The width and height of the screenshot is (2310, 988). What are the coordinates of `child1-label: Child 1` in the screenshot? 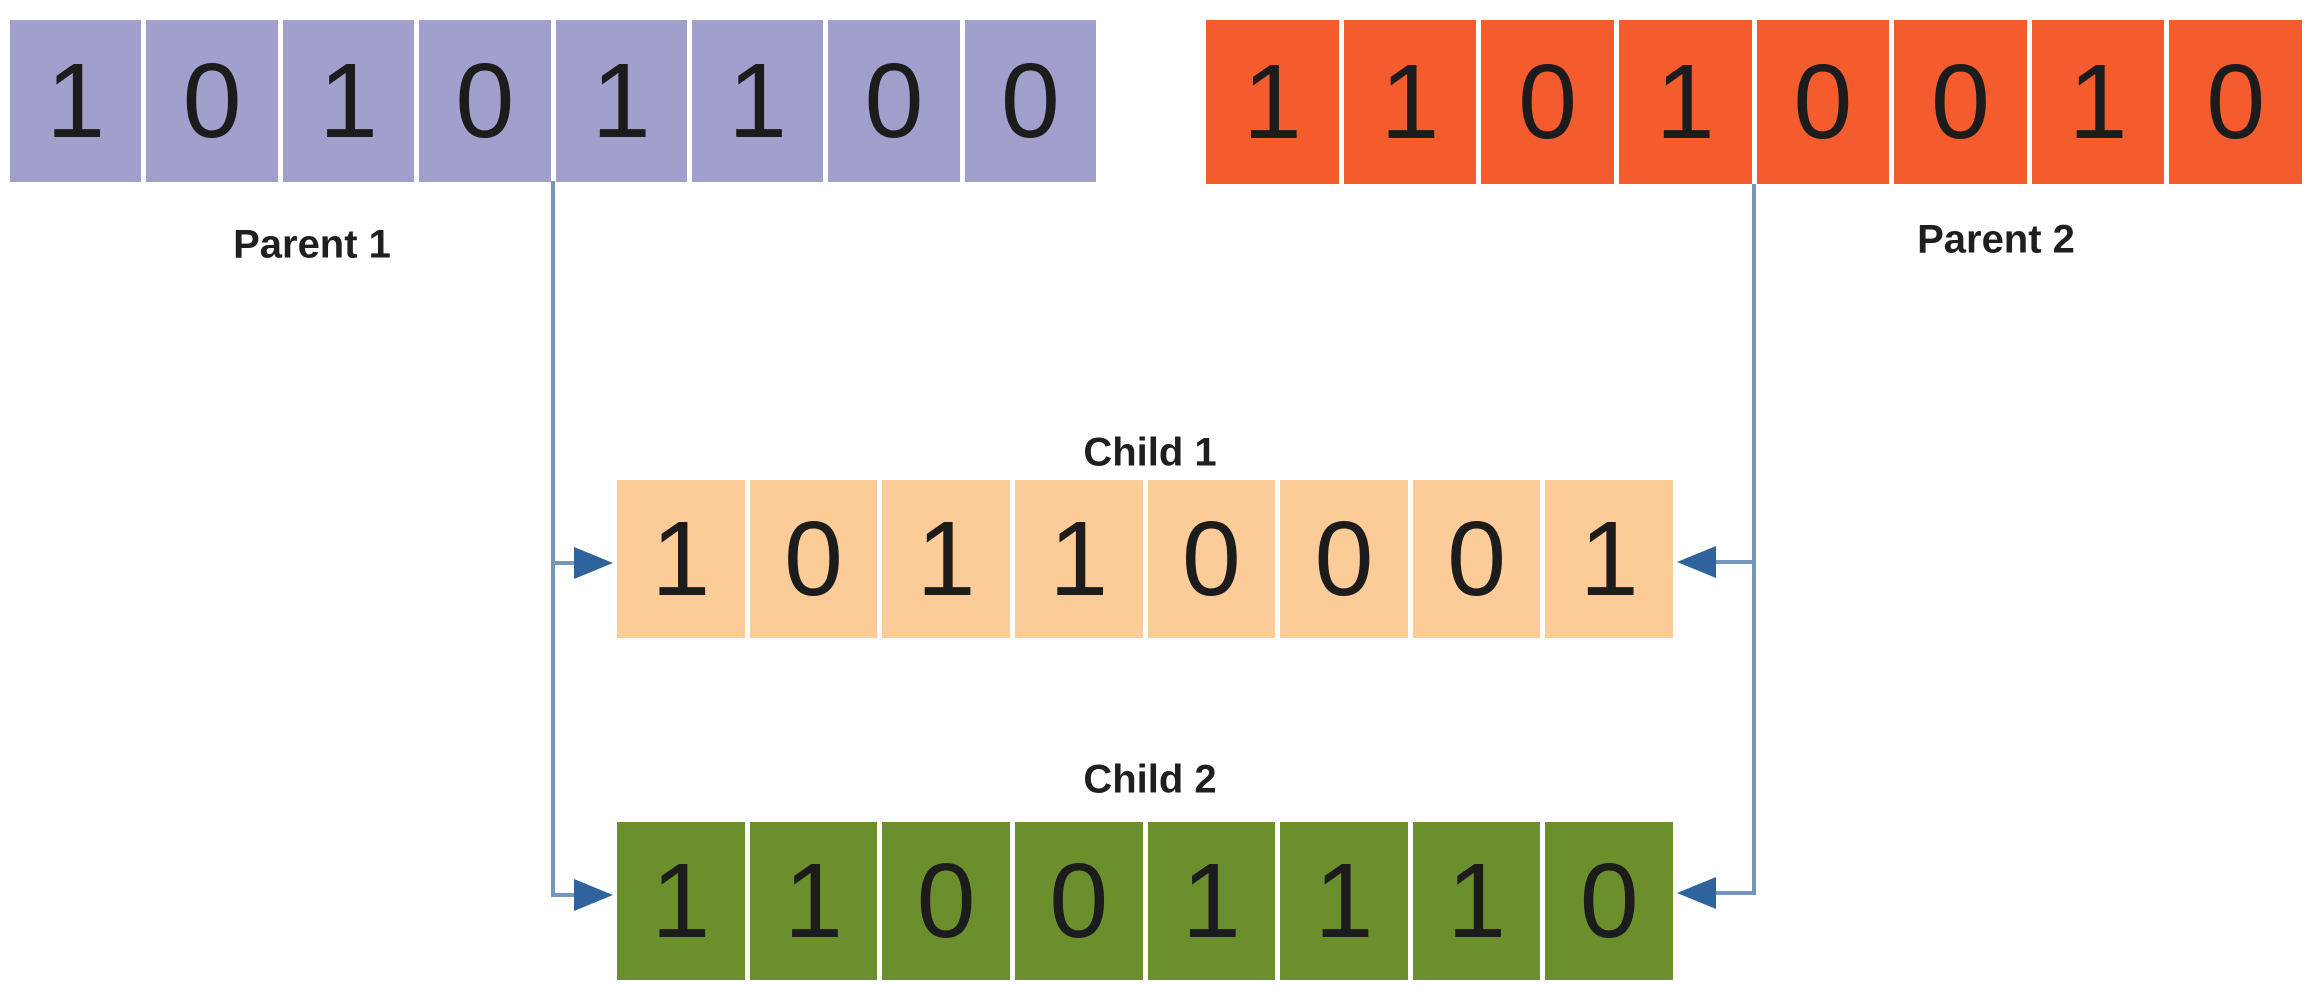 It's located at (1150, 452).